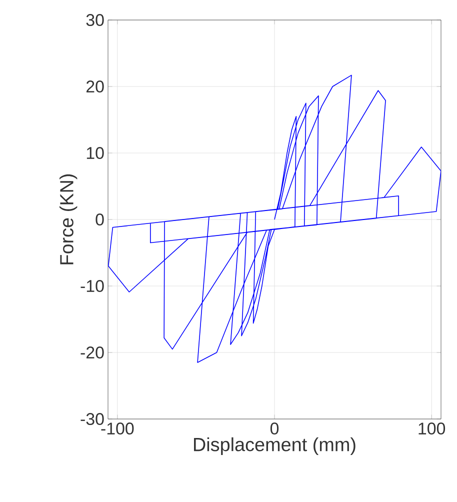  Describe the element at coordinates (92, 419) in the screenshot. I see `y-tick-label: -30` at that location.